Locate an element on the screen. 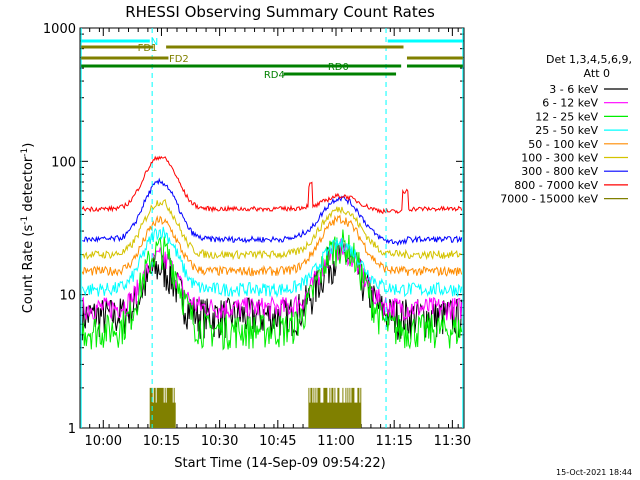 The height and width of the screenshot is (480, 640). series-7000-15000-path is located at coordinates (255, 407).